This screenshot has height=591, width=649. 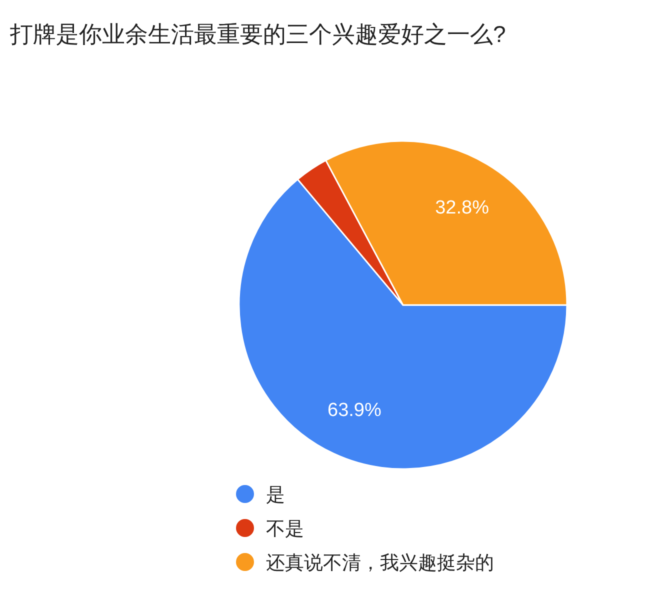 I want to click on legend-label: 不是, so click(x=285, y=529).